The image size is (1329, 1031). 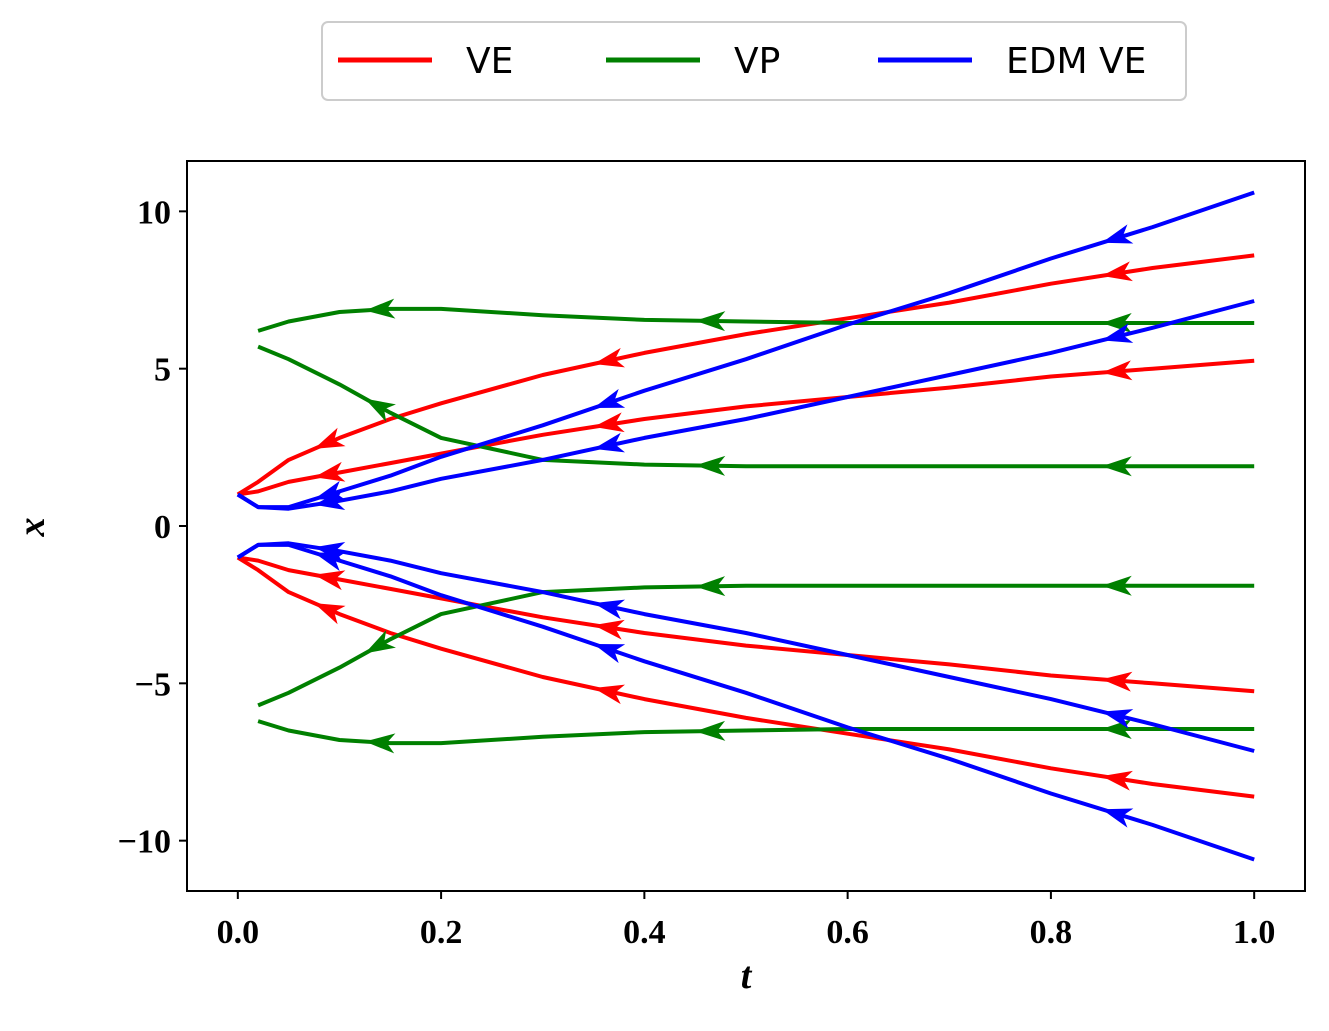 What do you see at coordinates (238, 932) in the screenshot?
I see `x-tick-label: 0.0` at bounding box center [238, 932].